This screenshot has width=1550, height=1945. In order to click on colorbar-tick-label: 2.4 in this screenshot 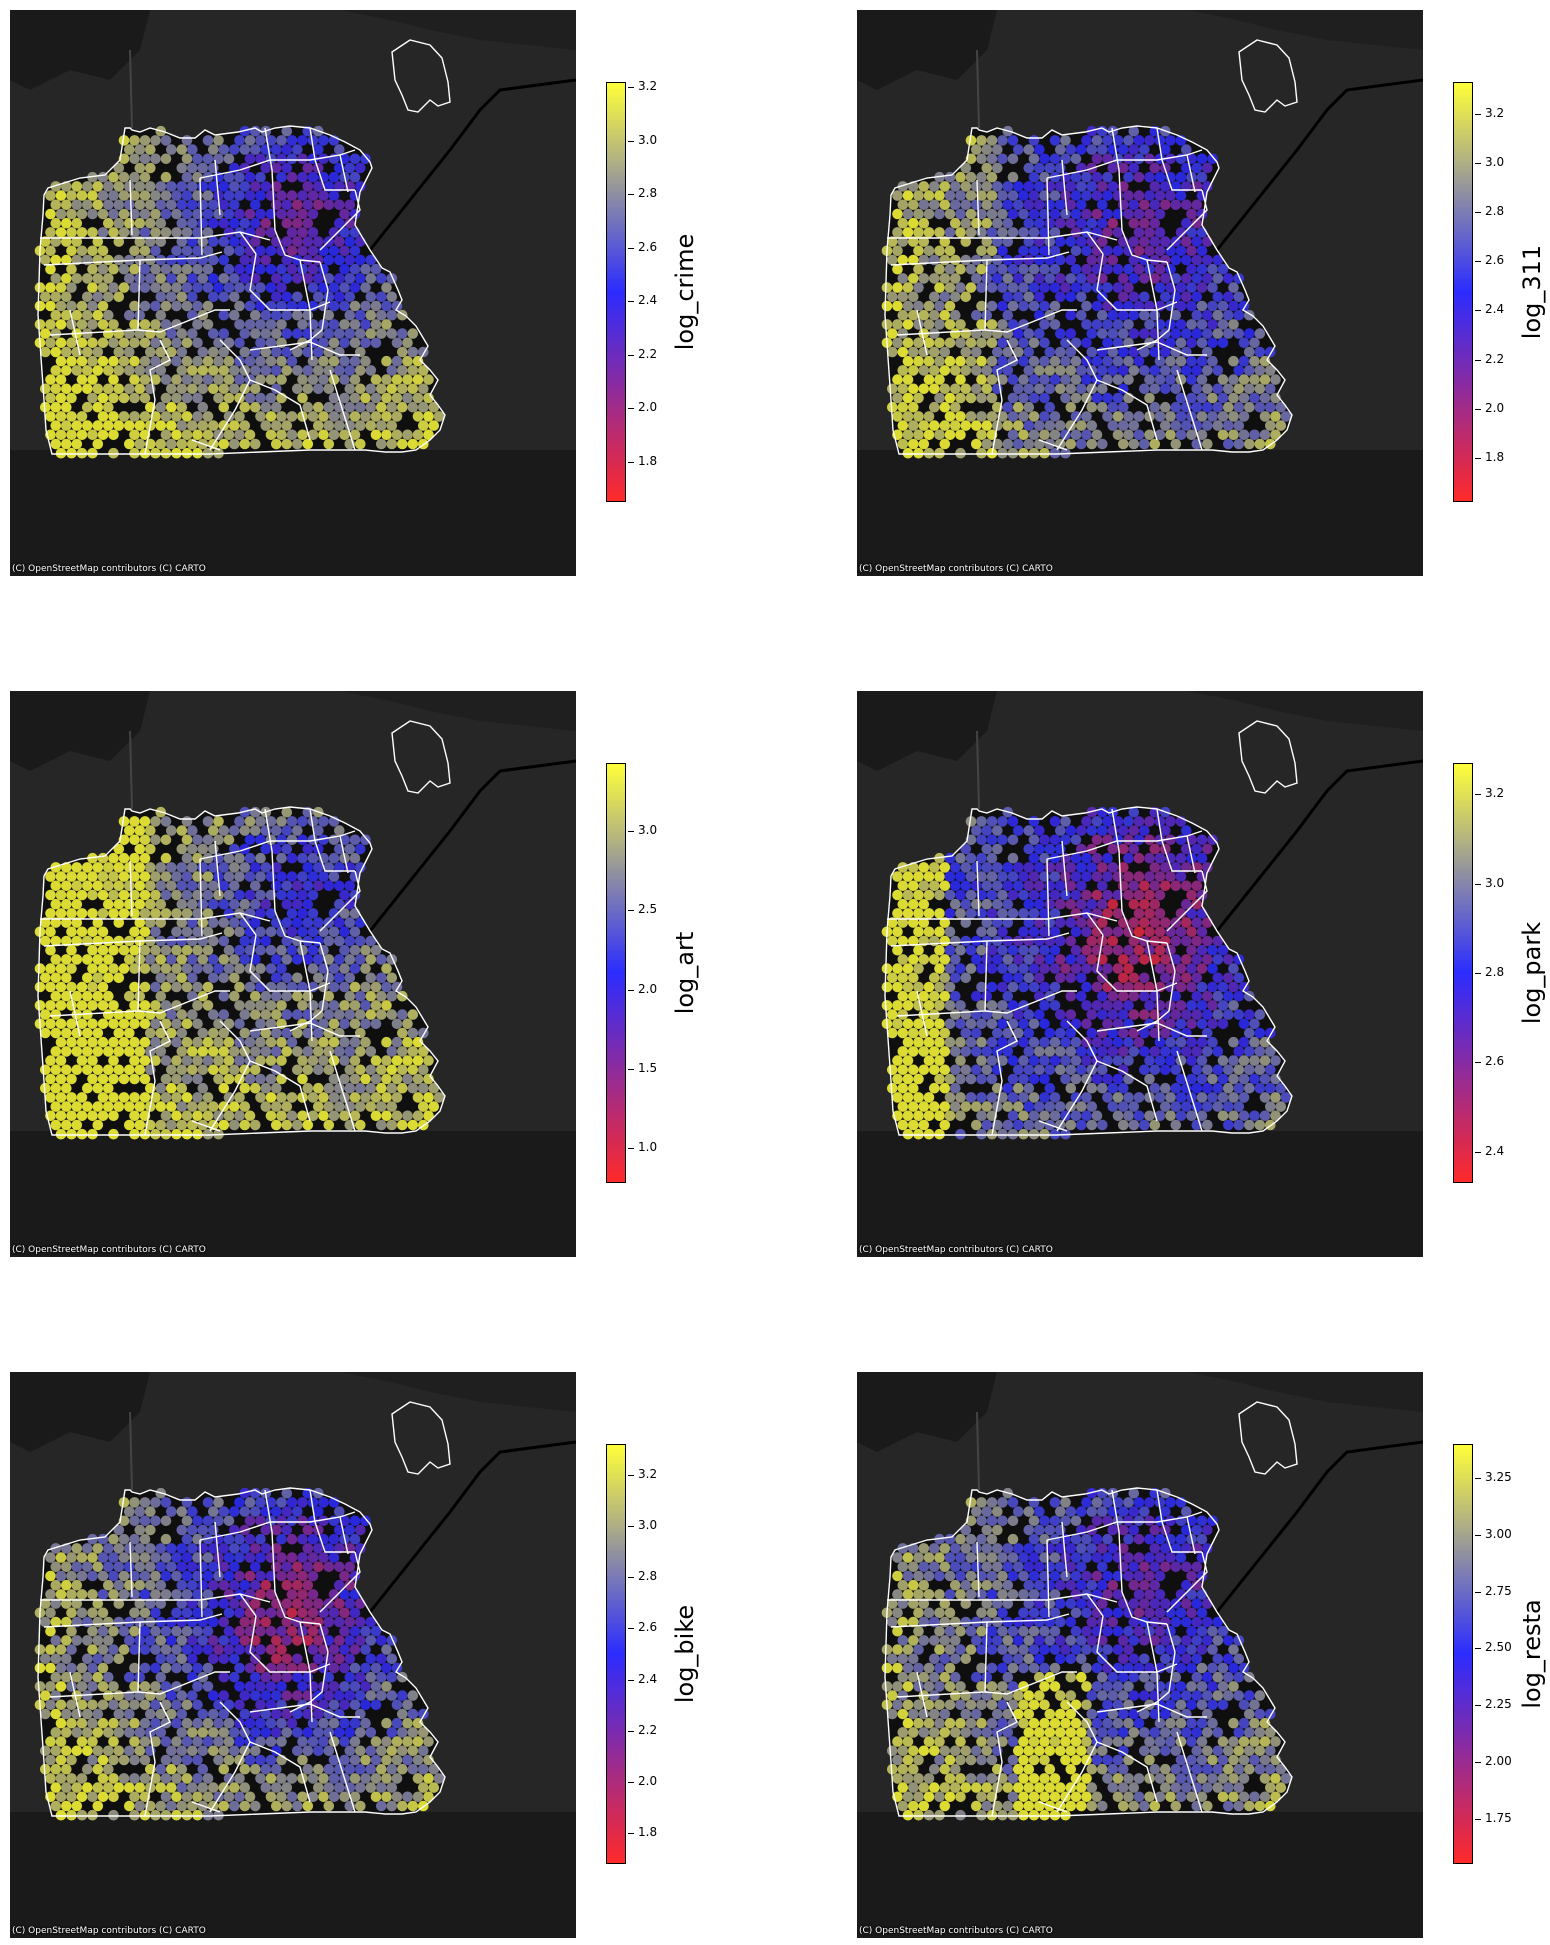, I will do `click(1495, 1150)`.